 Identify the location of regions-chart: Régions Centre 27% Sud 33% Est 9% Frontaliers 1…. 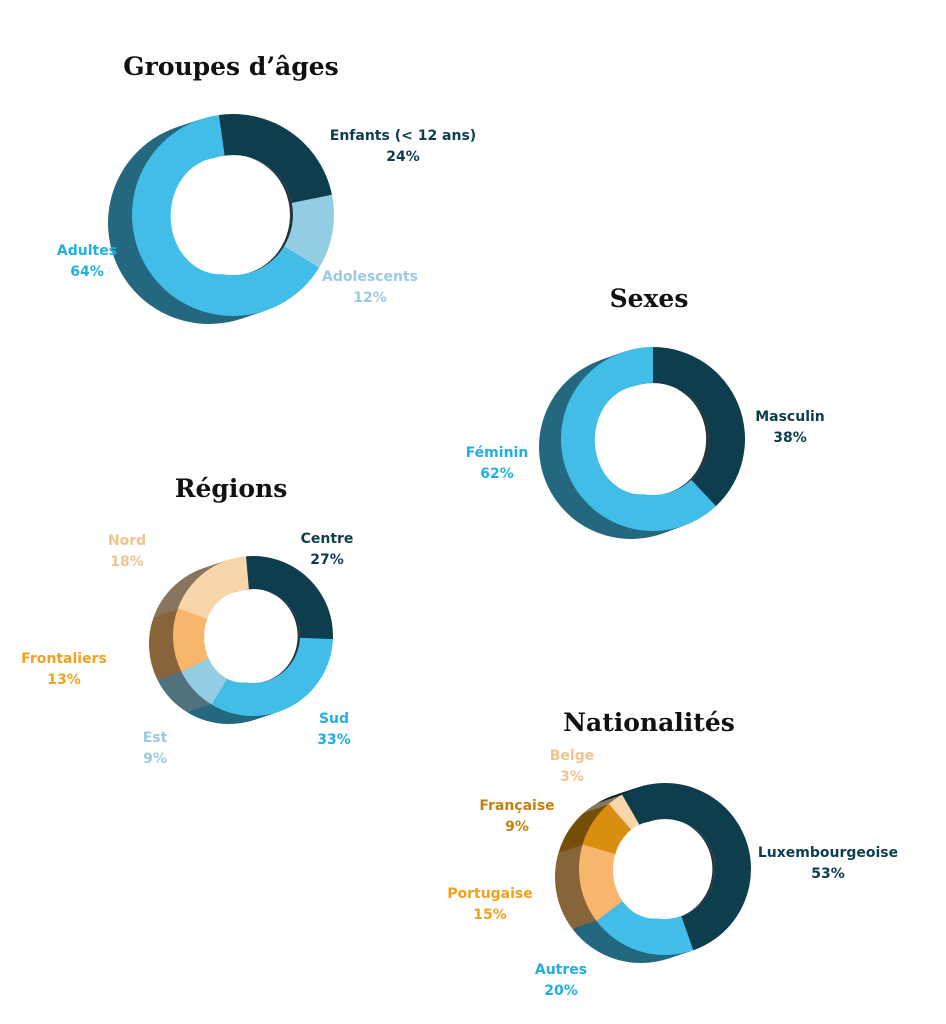
(187, 620).